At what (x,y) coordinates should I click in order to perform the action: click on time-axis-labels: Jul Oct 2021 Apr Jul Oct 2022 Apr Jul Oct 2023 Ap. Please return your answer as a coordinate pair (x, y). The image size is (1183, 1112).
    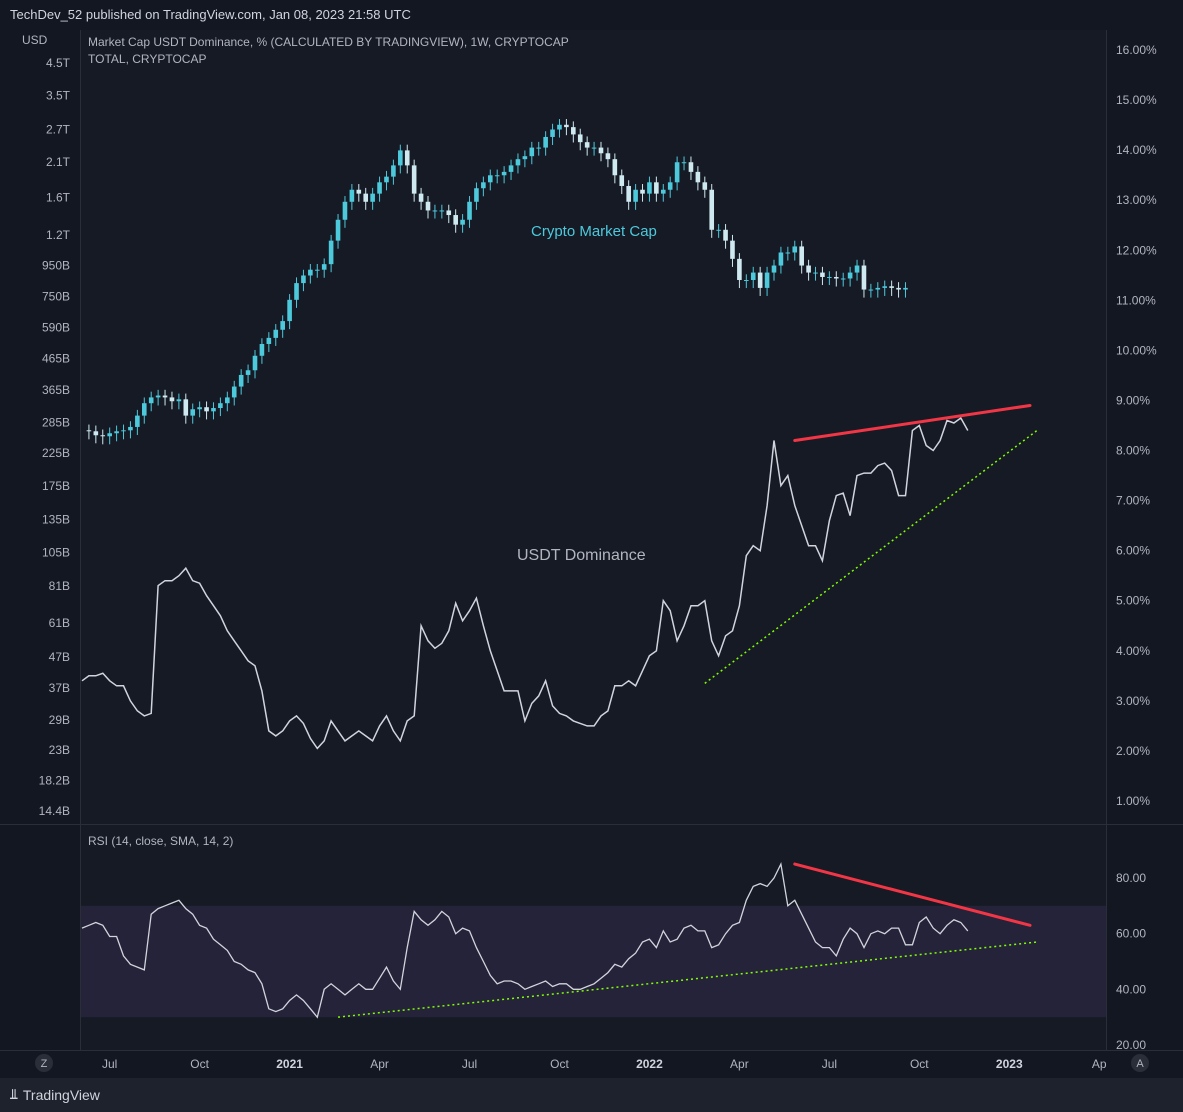
    Looking at the image, I should click on (604, 1064).